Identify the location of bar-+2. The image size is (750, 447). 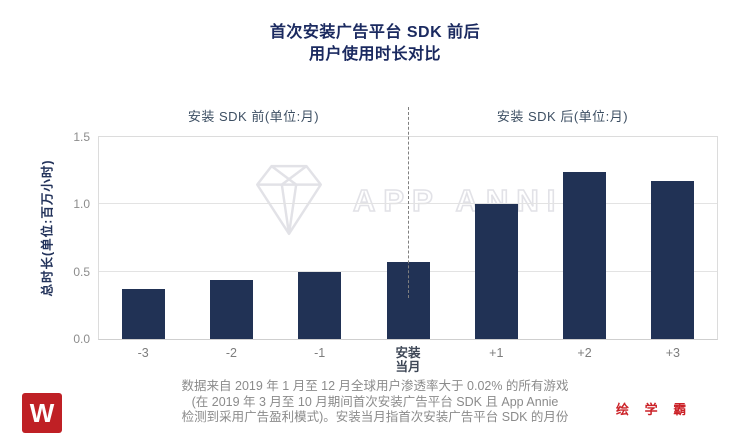
(585, 255).